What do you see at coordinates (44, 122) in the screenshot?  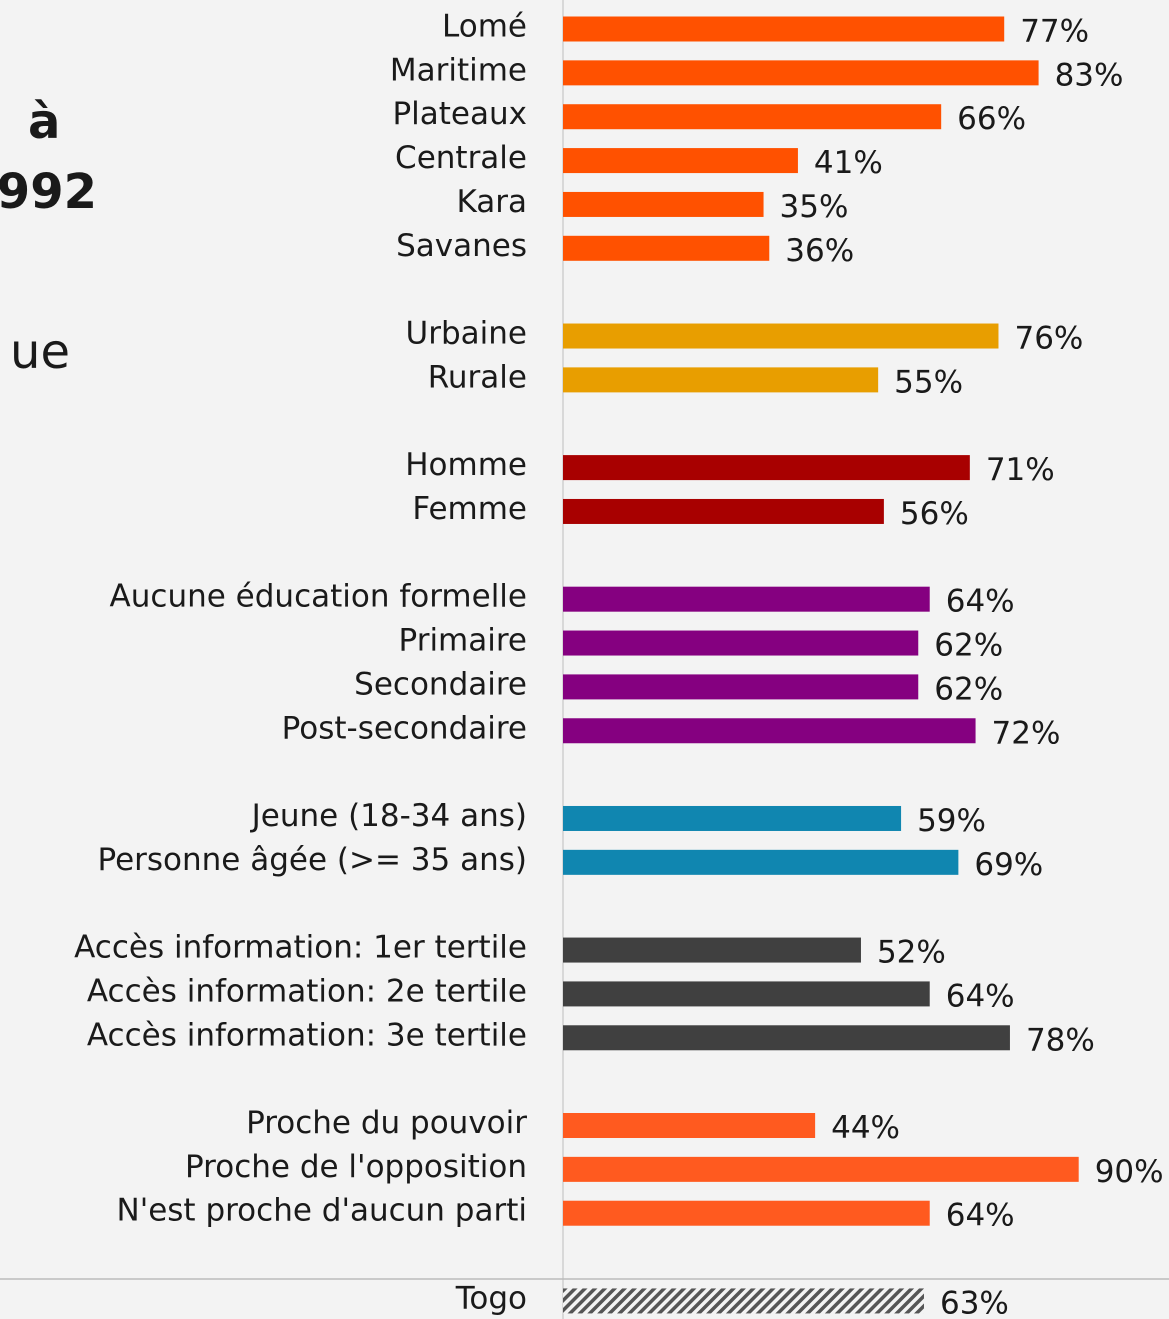 I see `title-fragment: à` at bounding box center [44, 122].